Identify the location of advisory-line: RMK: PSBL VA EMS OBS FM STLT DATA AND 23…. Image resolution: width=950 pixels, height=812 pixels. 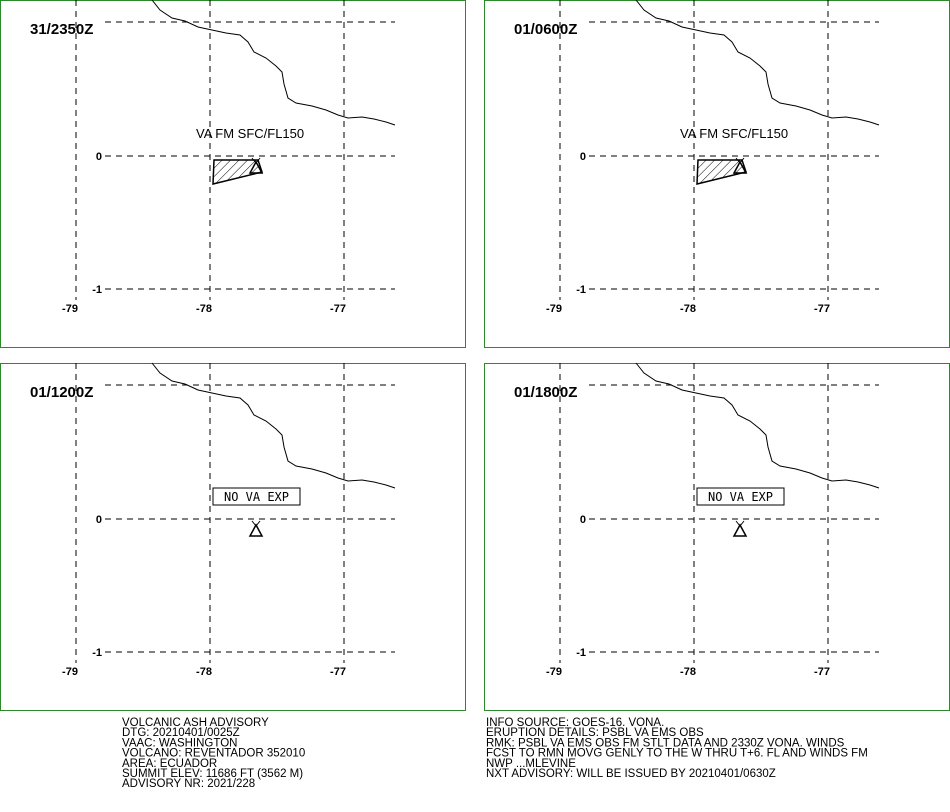
(665, 743).